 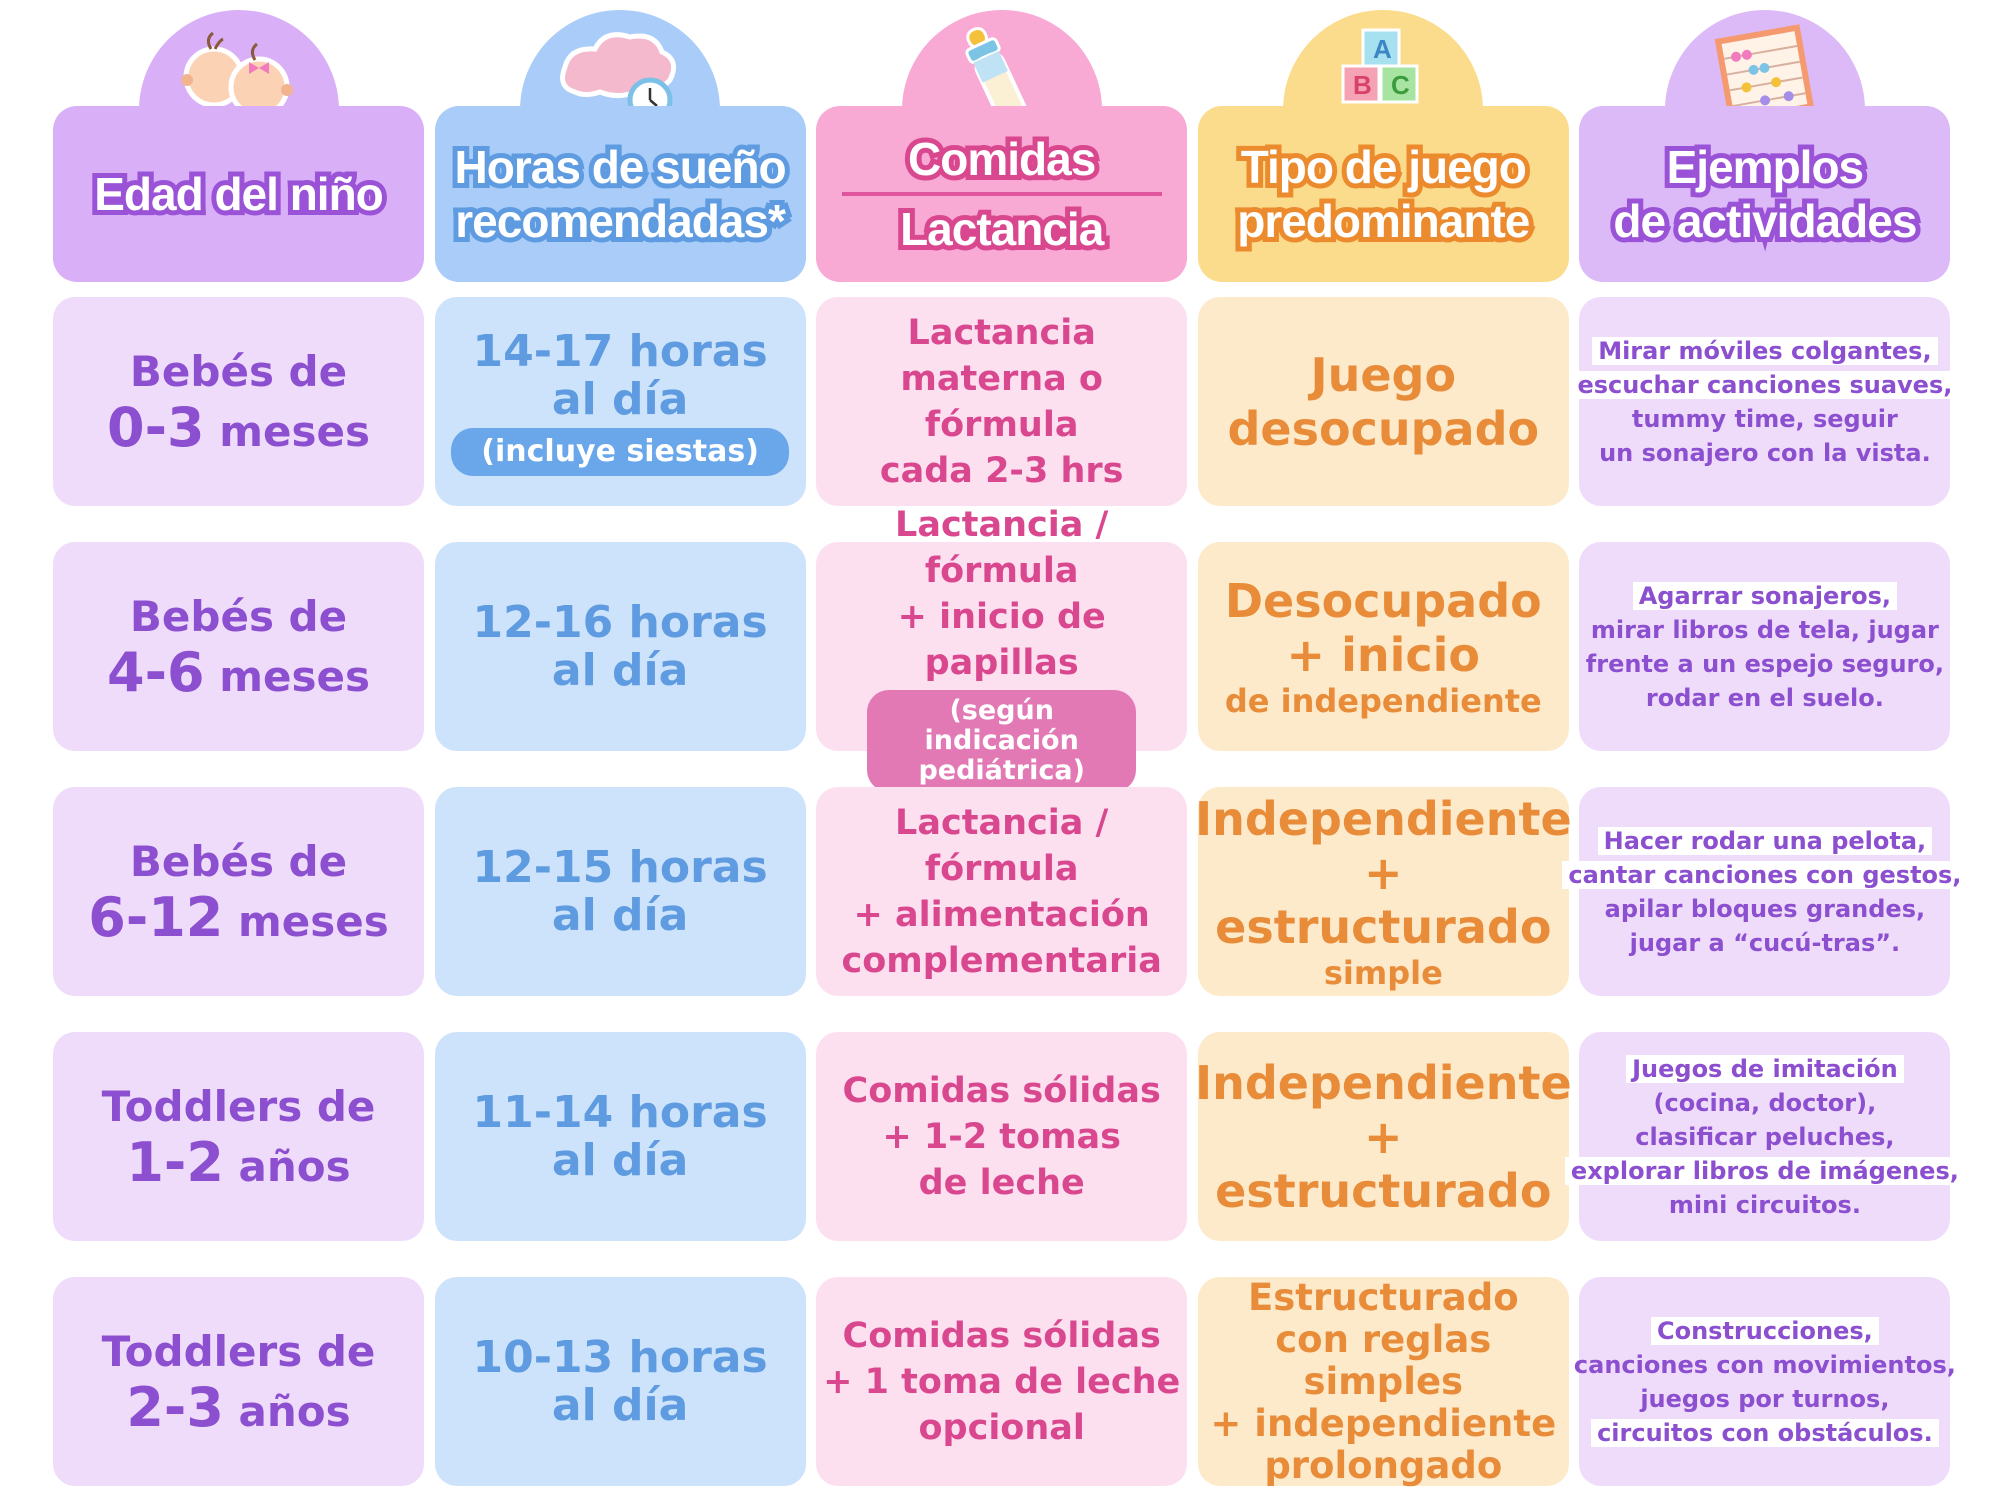 I want to click on activity-text: jugar a “cucú-tras”., so click(x=1765, y=942).